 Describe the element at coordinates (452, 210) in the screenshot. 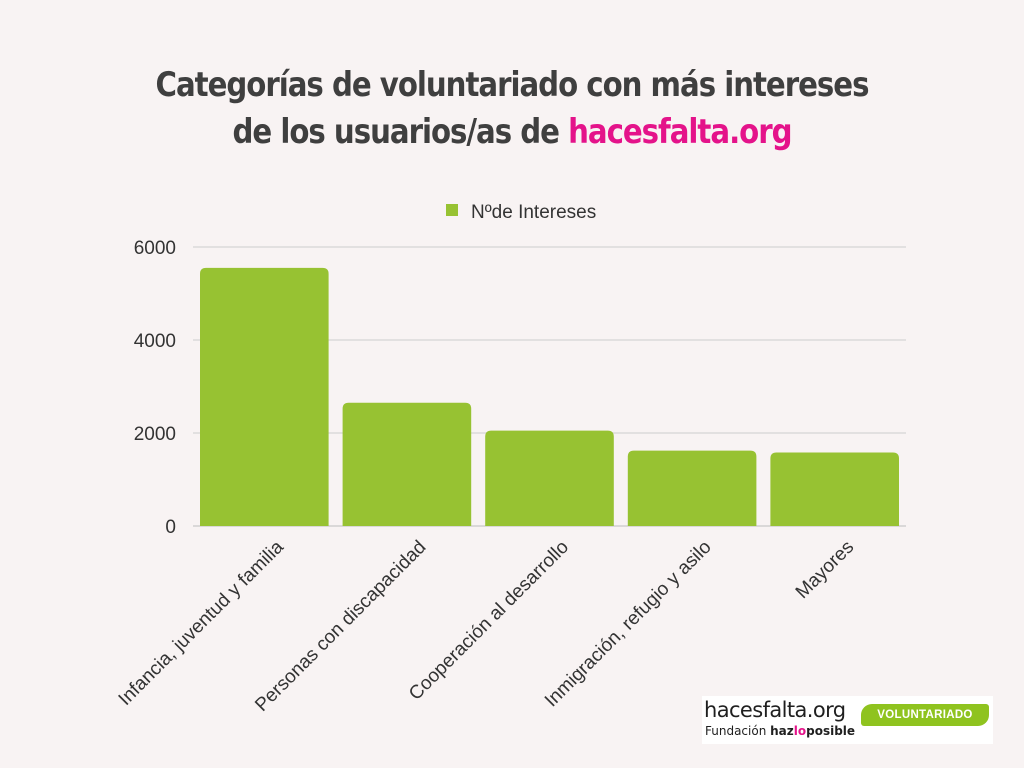

I see `legend-swatch` at that location.